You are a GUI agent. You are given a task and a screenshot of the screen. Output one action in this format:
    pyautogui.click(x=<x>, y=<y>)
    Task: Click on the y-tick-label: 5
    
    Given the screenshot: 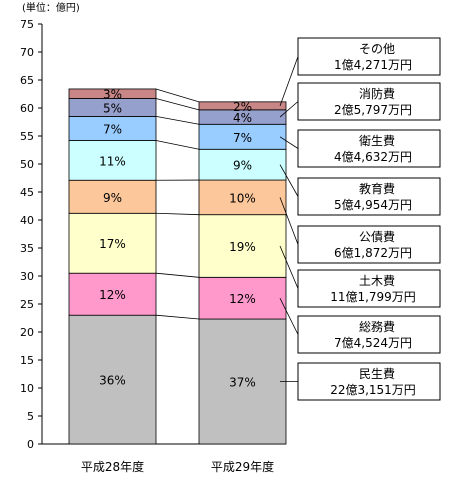 What is the action you would take?
    pyautogui.click(x=30, y=416)
    